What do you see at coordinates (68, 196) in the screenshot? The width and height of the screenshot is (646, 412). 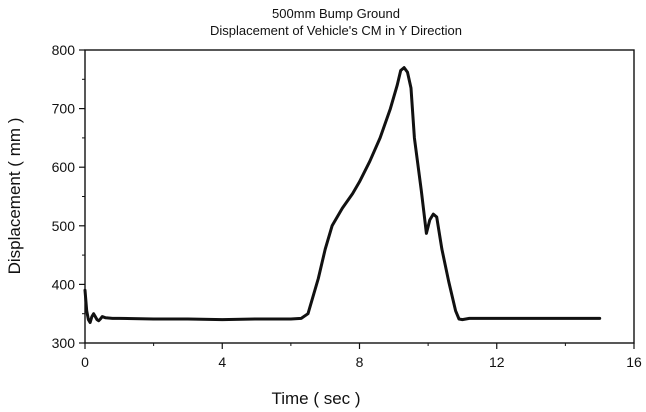 I see `y-axis: 300 400 500 600 700 800` at bounding box center [68, 196].